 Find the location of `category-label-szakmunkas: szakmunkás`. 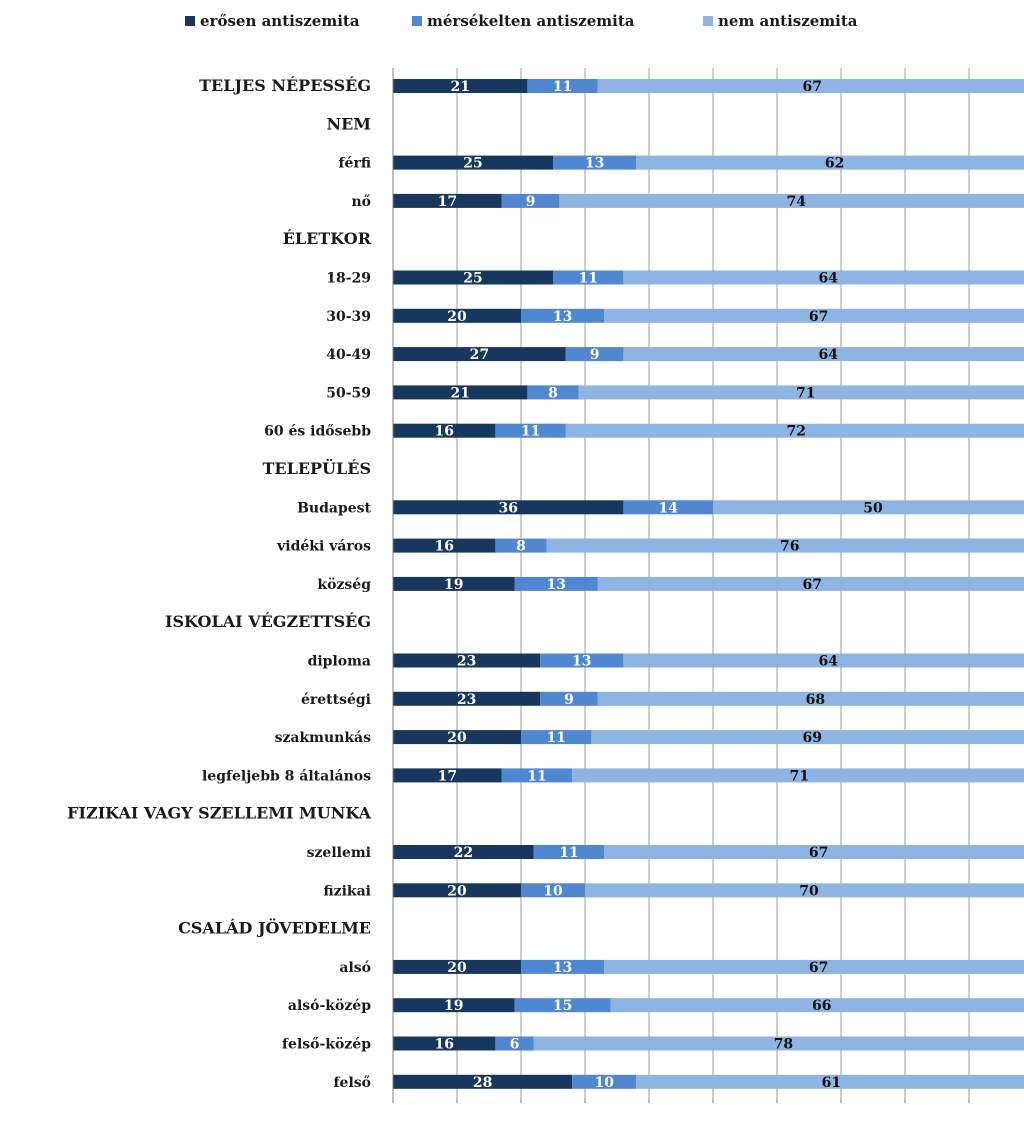

category-label-szakmunkas: szakmunkás is located at coordinates (323, 738).